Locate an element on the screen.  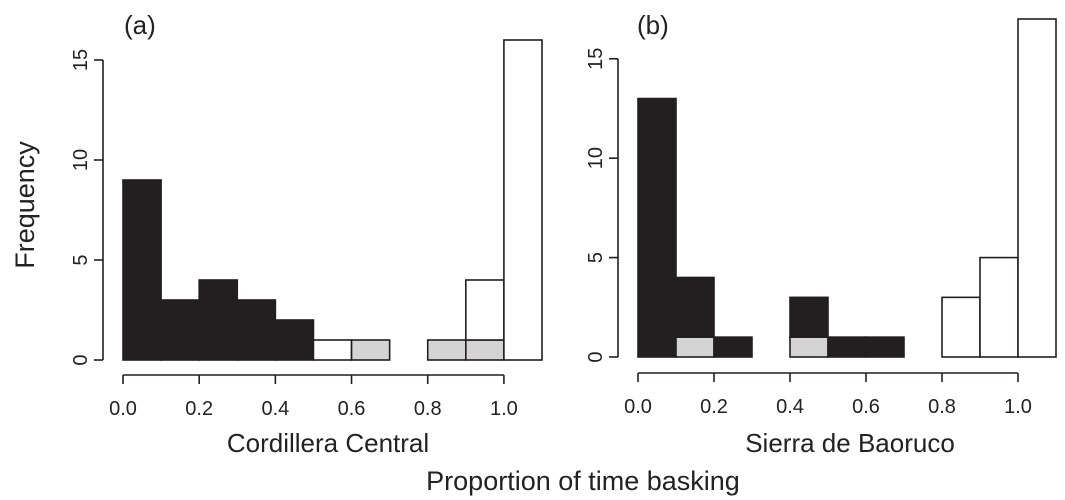
x-axis-title-b: Sierra de Baoruco is located at coordinates (850, 443).